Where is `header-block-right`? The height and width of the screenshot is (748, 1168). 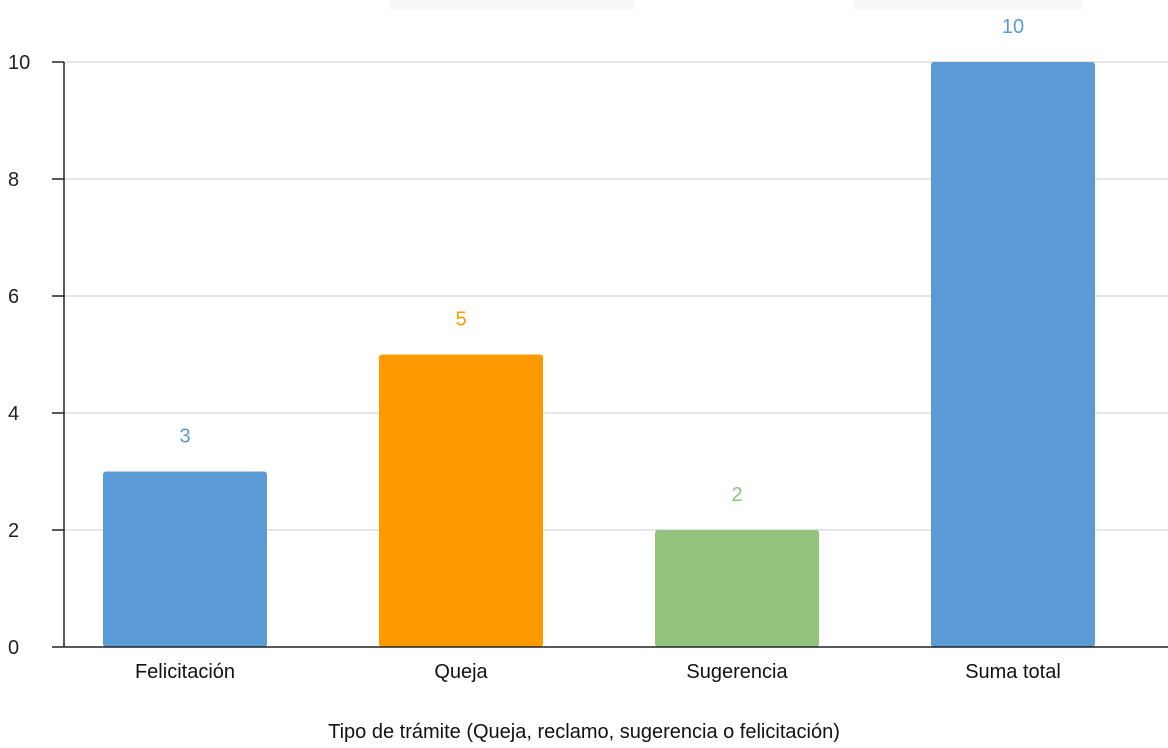
header-block-right is located at coordinates (968, 5).